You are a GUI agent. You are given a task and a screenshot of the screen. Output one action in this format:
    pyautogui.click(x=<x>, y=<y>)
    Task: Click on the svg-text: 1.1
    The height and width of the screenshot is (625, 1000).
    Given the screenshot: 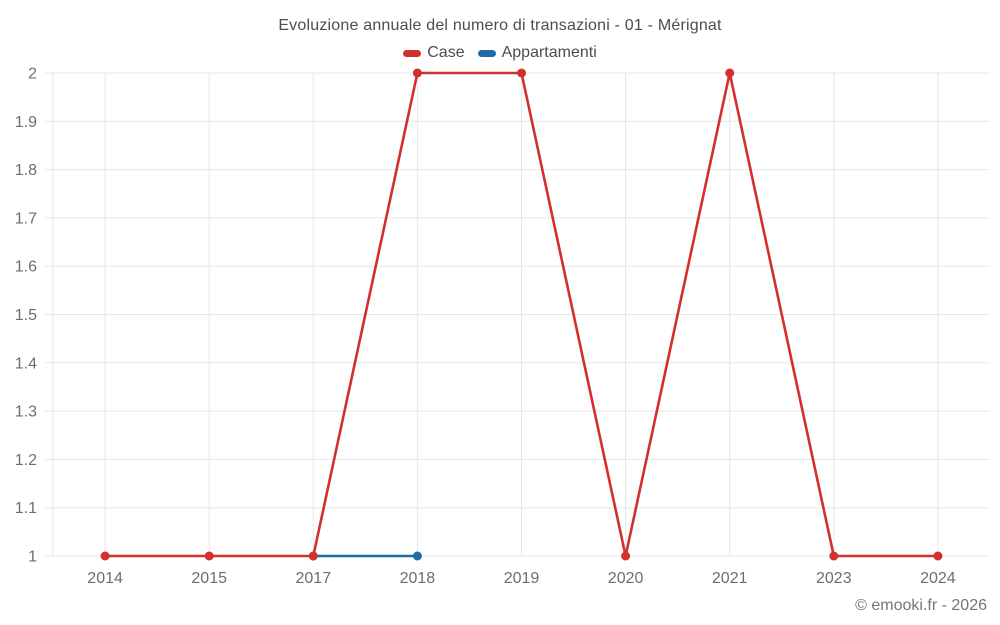 What is the action you would take?
    pyautogui.click(x=26, y=508)
    